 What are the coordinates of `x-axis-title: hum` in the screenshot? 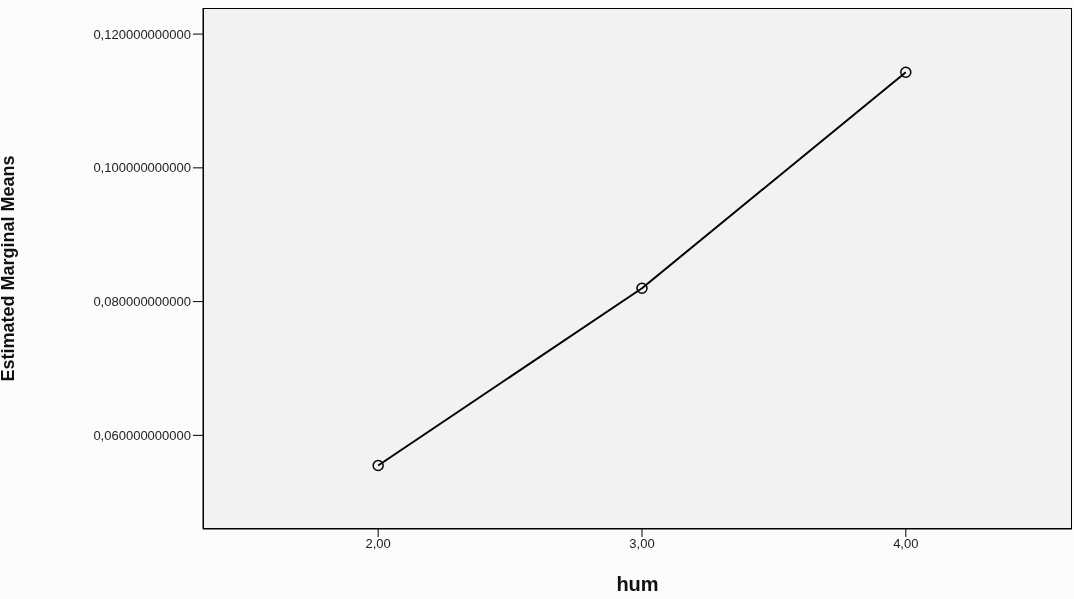 It's located at (637, 584).